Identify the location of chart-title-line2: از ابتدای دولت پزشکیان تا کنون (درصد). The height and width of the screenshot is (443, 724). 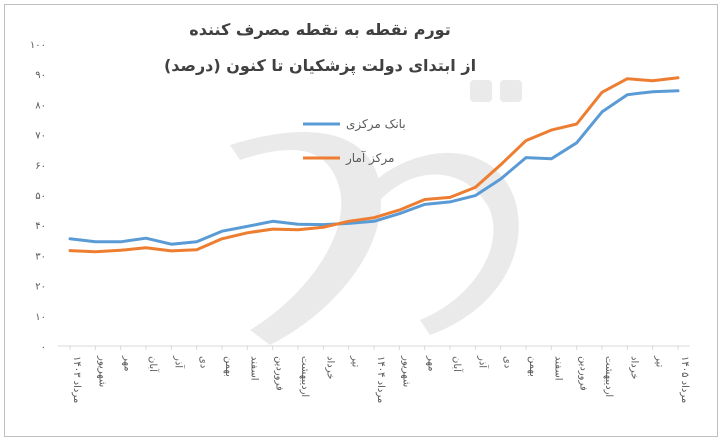
(320, 66).